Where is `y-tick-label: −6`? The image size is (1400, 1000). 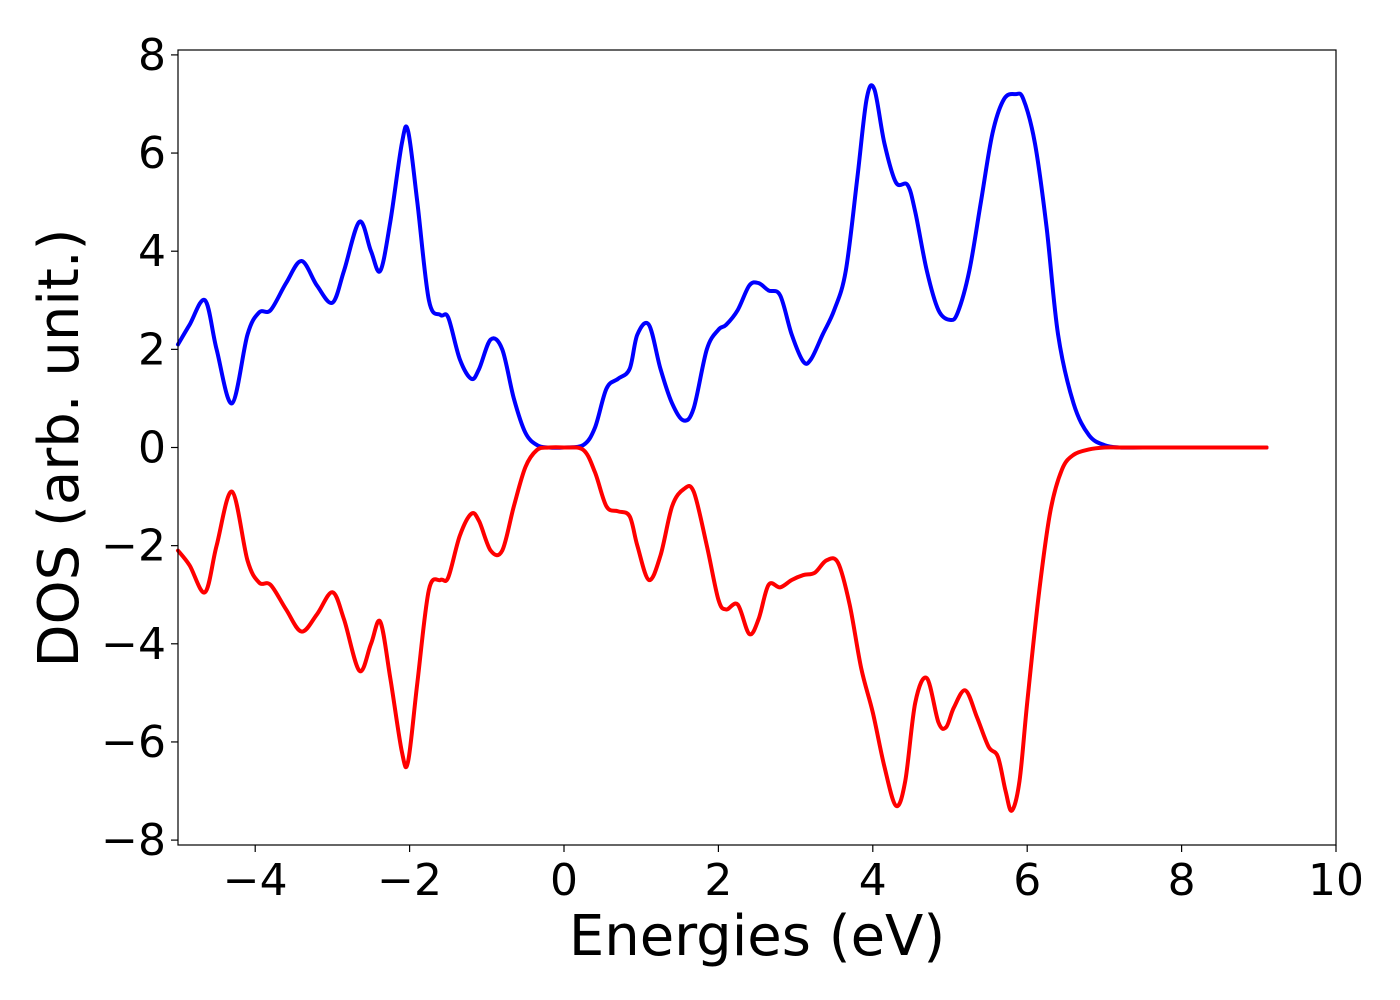 y-tick-label: −6 is located at coordinates (133, 742).